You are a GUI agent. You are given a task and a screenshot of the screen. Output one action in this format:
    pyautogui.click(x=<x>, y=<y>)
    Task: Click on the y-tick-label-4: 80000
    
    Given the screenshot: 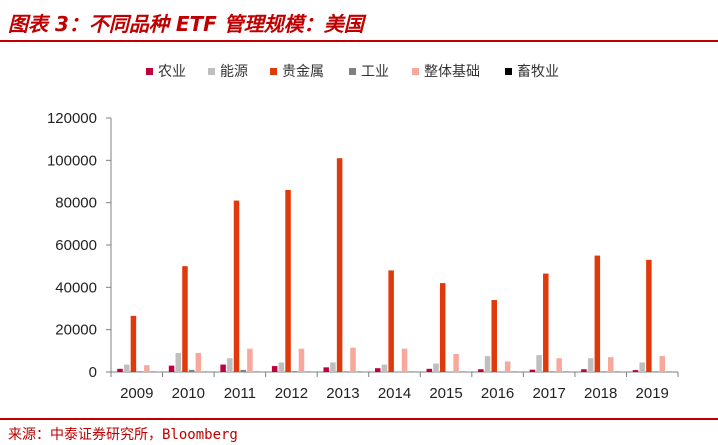 What is the action you would take?
    pyautogui.click(x=76, y=203)
    